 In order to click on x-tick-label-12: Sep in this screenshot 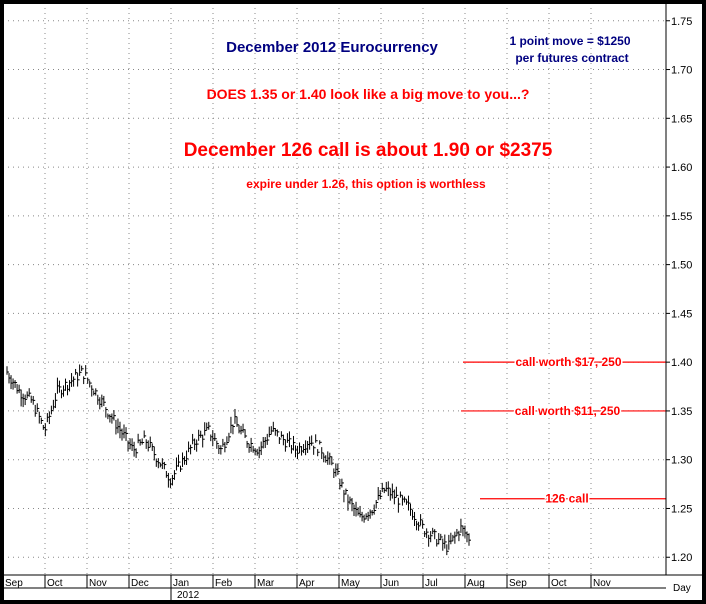, I will do `click(518, 583)`.